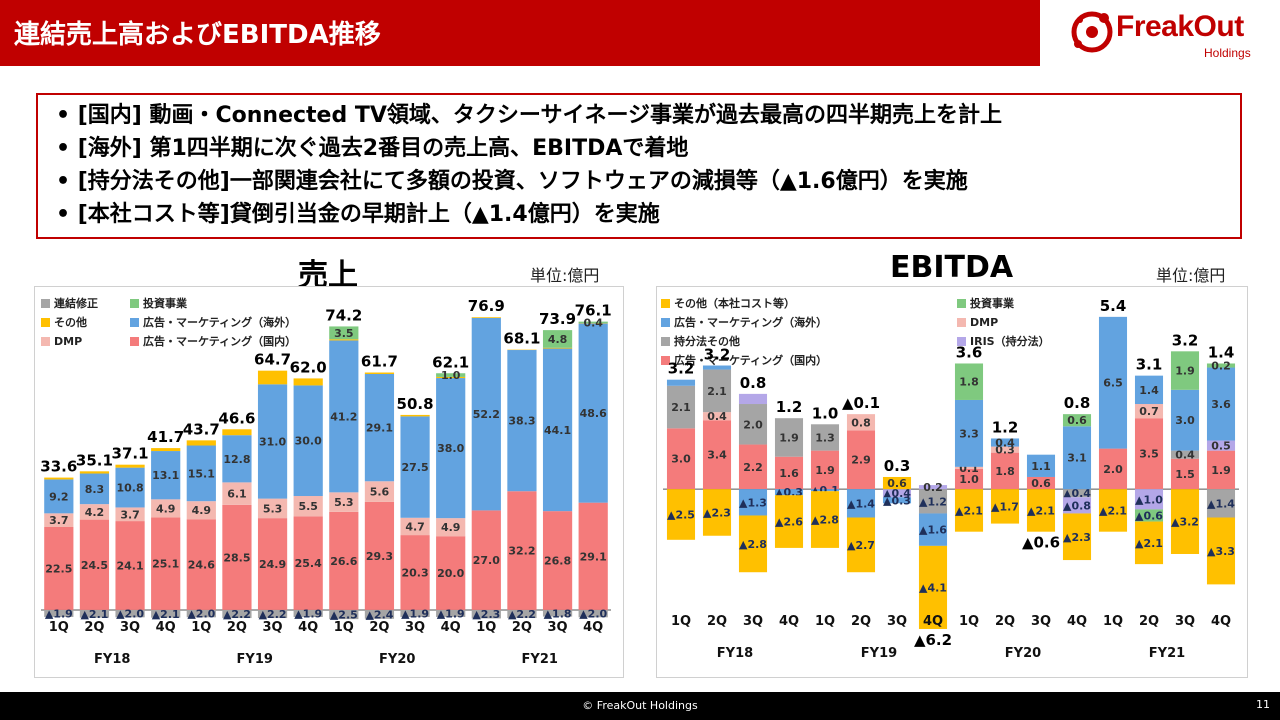  Describe the element at coordinates (308, 367) in the screenshot. I see `sales-total-label: 62.0` at that location.